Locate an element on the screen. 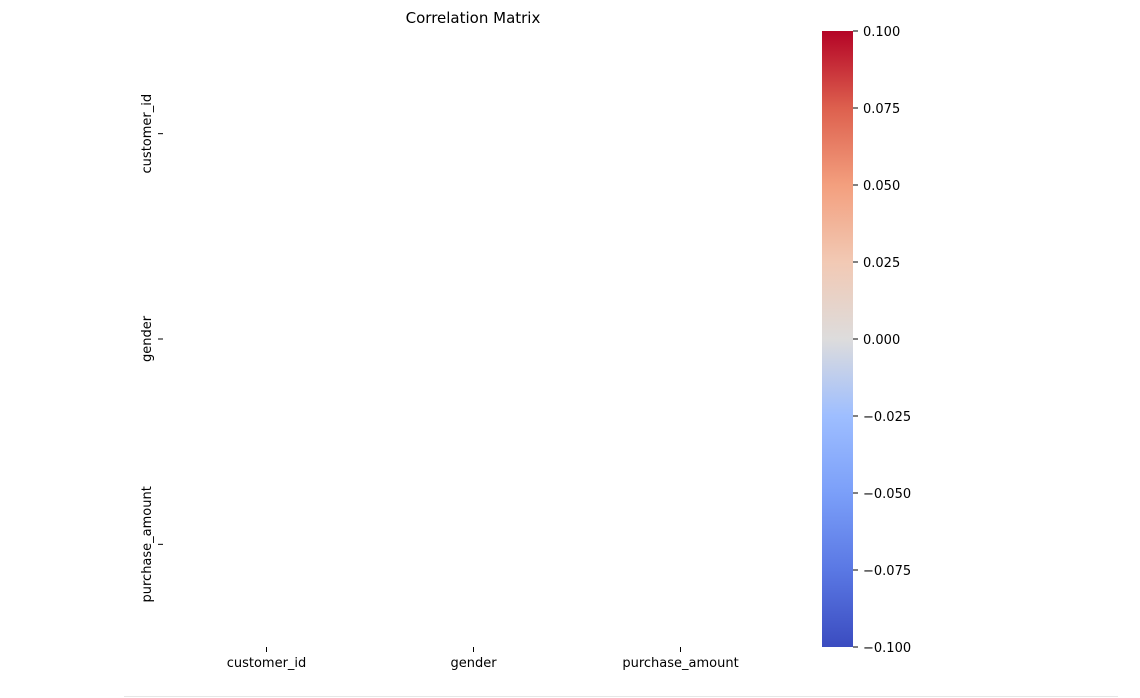  colorbar-tick-label: 0.100 is located at coordinates (881, 32).